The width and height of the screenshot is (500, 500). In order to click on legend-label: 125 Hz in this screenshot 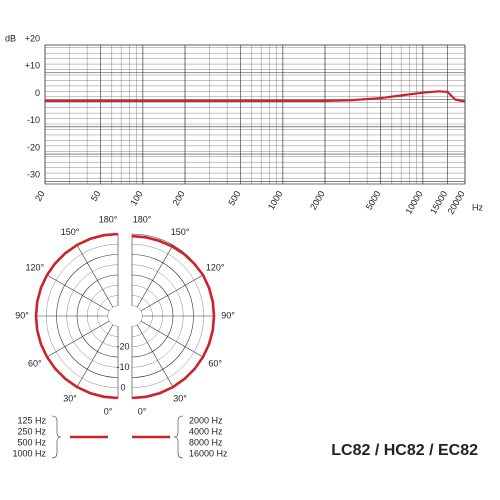, I will do `click(31, 420)`.